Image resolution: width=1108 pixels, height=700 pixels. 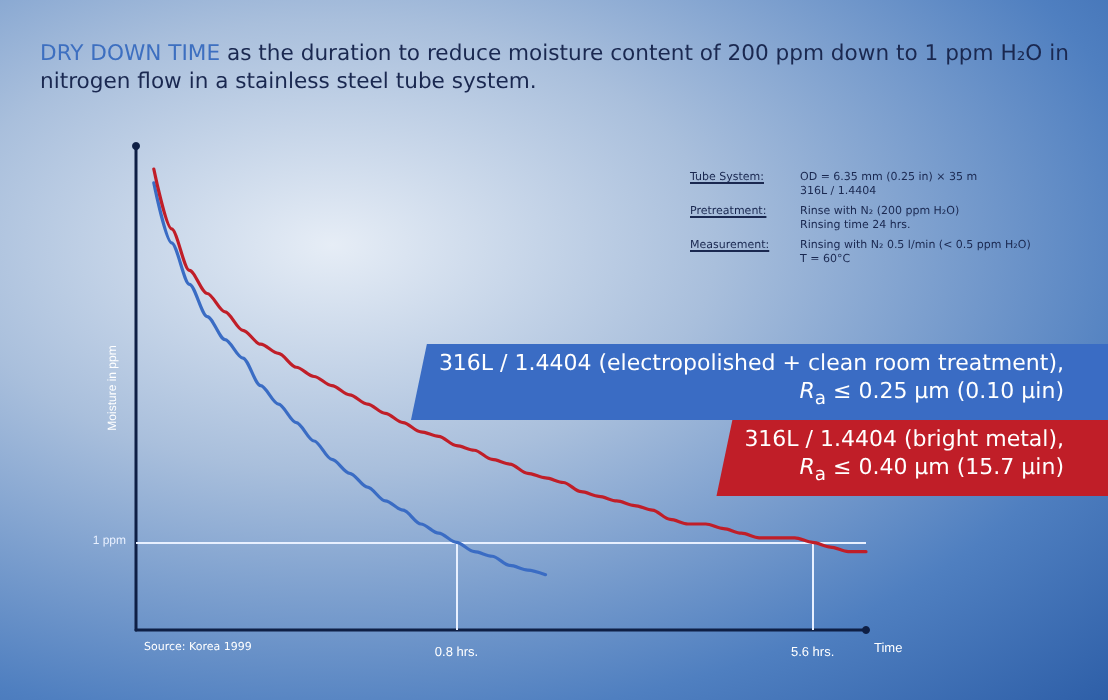 What do you see at coordinates (912, 458) in the screenshot?
I see `label-box: 316L / 1.4404 (bright metal), R$_{a}$ ≤ 0.40 µm (15.7 µin)` at bounding box center [912, 458].